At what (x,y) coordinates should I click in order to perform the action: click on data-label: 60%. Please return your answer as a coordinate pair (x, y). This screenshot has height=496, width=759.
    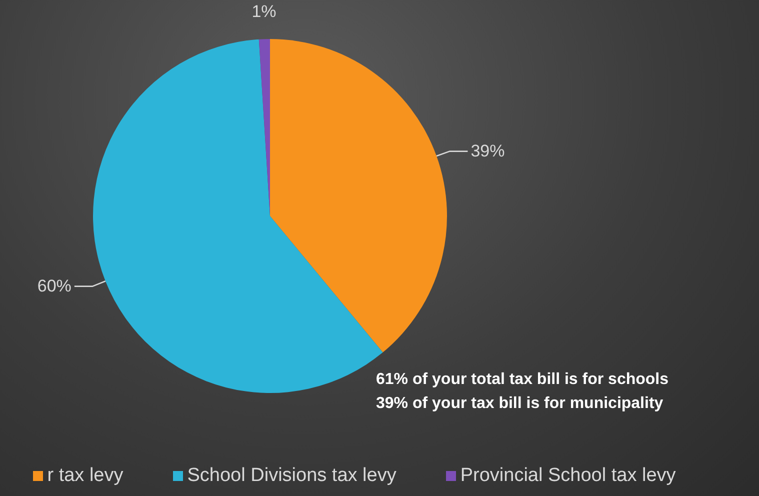
    Looking at the image, I should click on (54, 286).